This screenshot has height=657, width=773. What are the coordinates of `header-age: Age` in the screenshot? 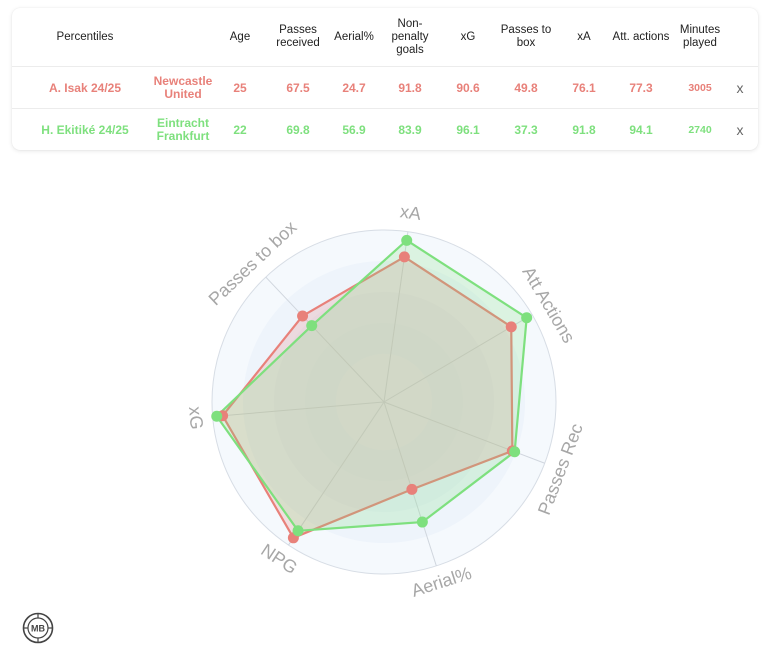 It's located at (240, 36).